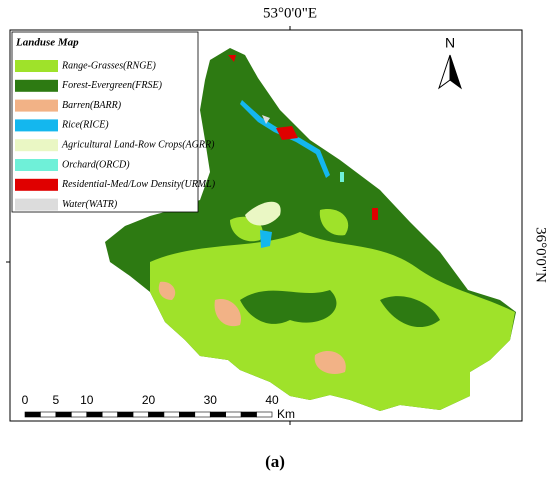  What do you see at coordinates (275, 461) in the screenshot?
I see `caption: (a)` at bounding box center [275, 461].